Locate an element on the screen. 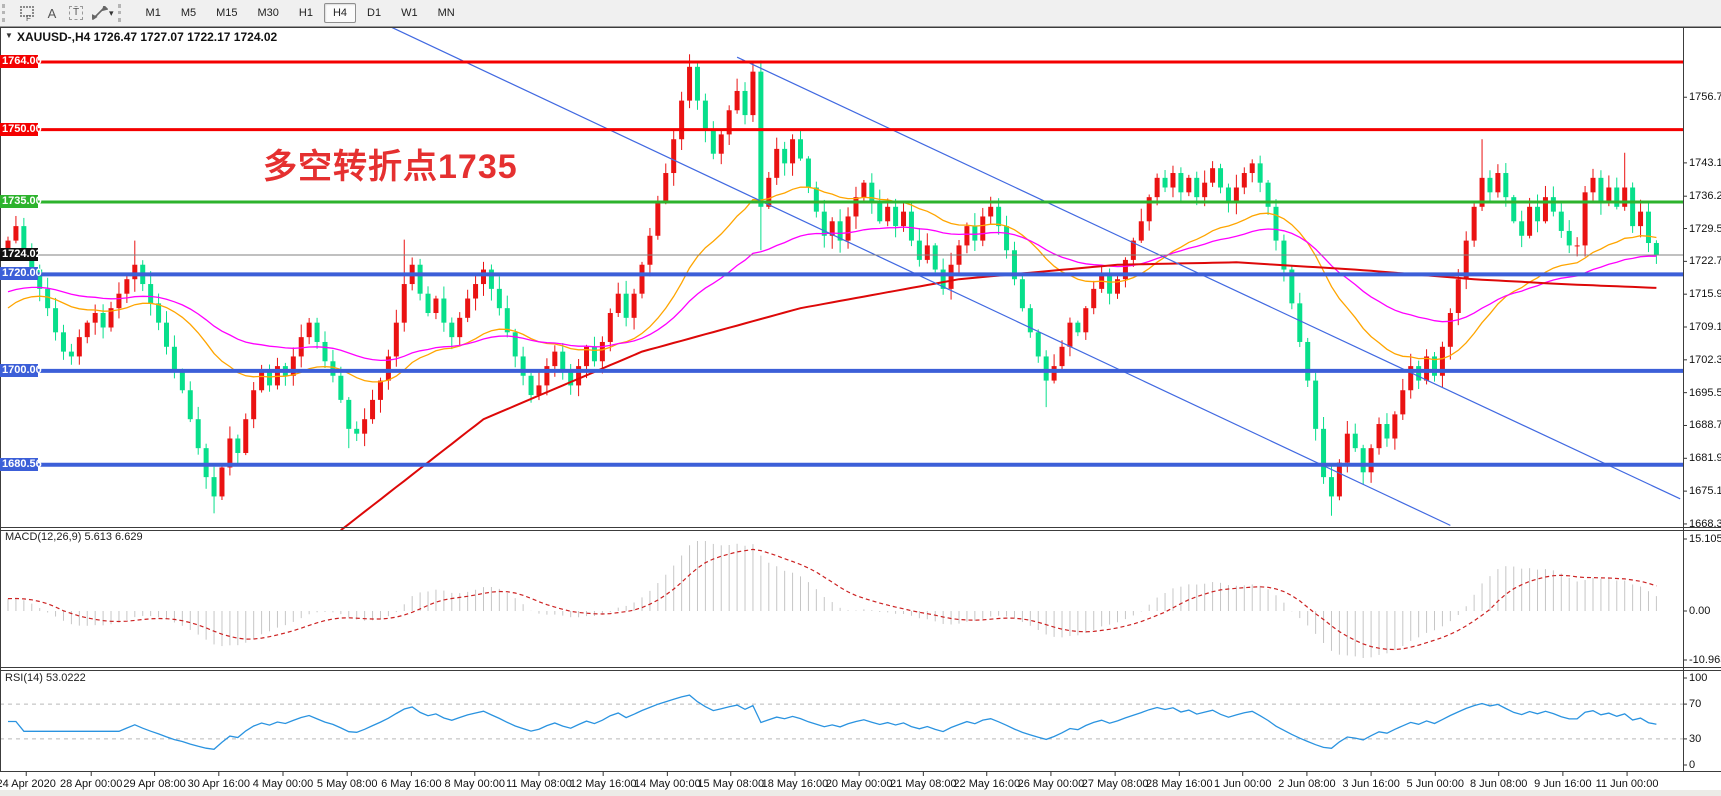  indicators-grid-icon-button: F is located at coordinates (28, 13).